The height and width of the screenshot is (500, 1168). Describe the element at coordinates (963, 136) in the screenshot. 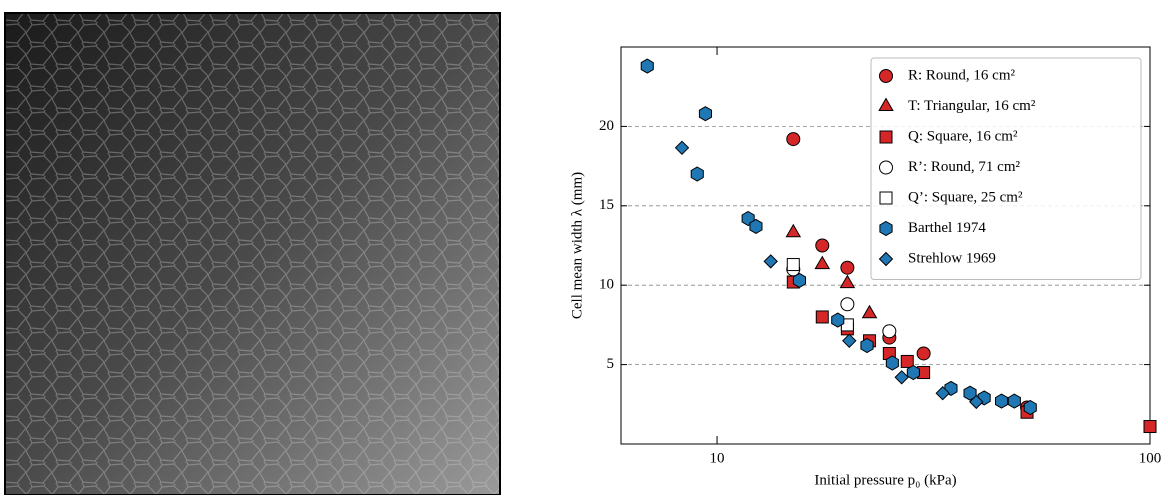

I see `legend-label: Q: Square, 16 cm²` at that location.